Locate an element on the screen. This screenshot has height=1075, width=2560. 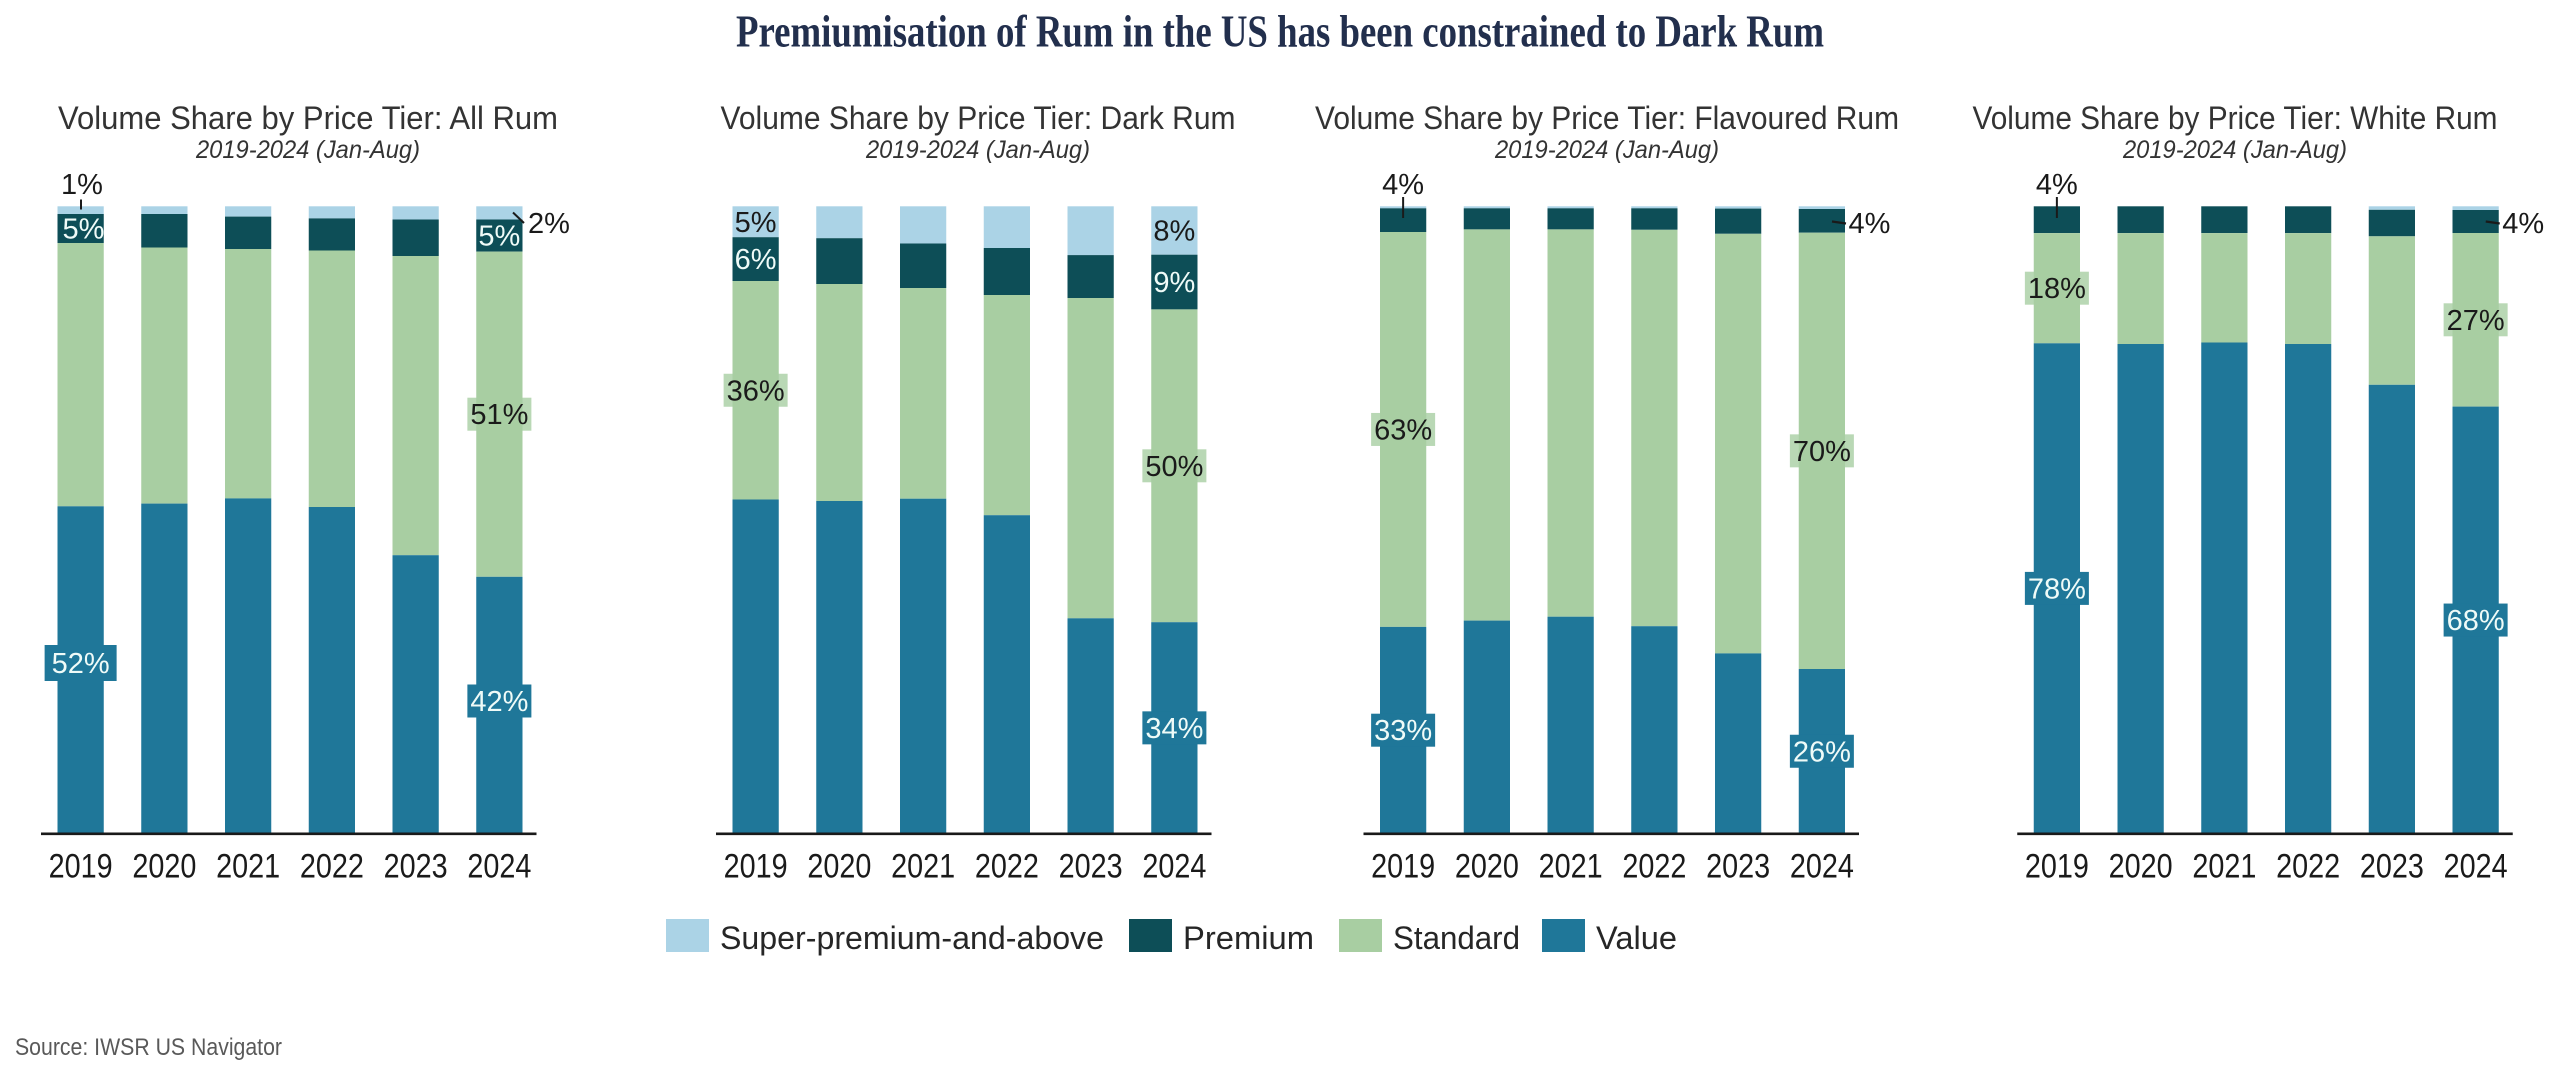
svg-text: 2% is located at coordinates (549, 224).